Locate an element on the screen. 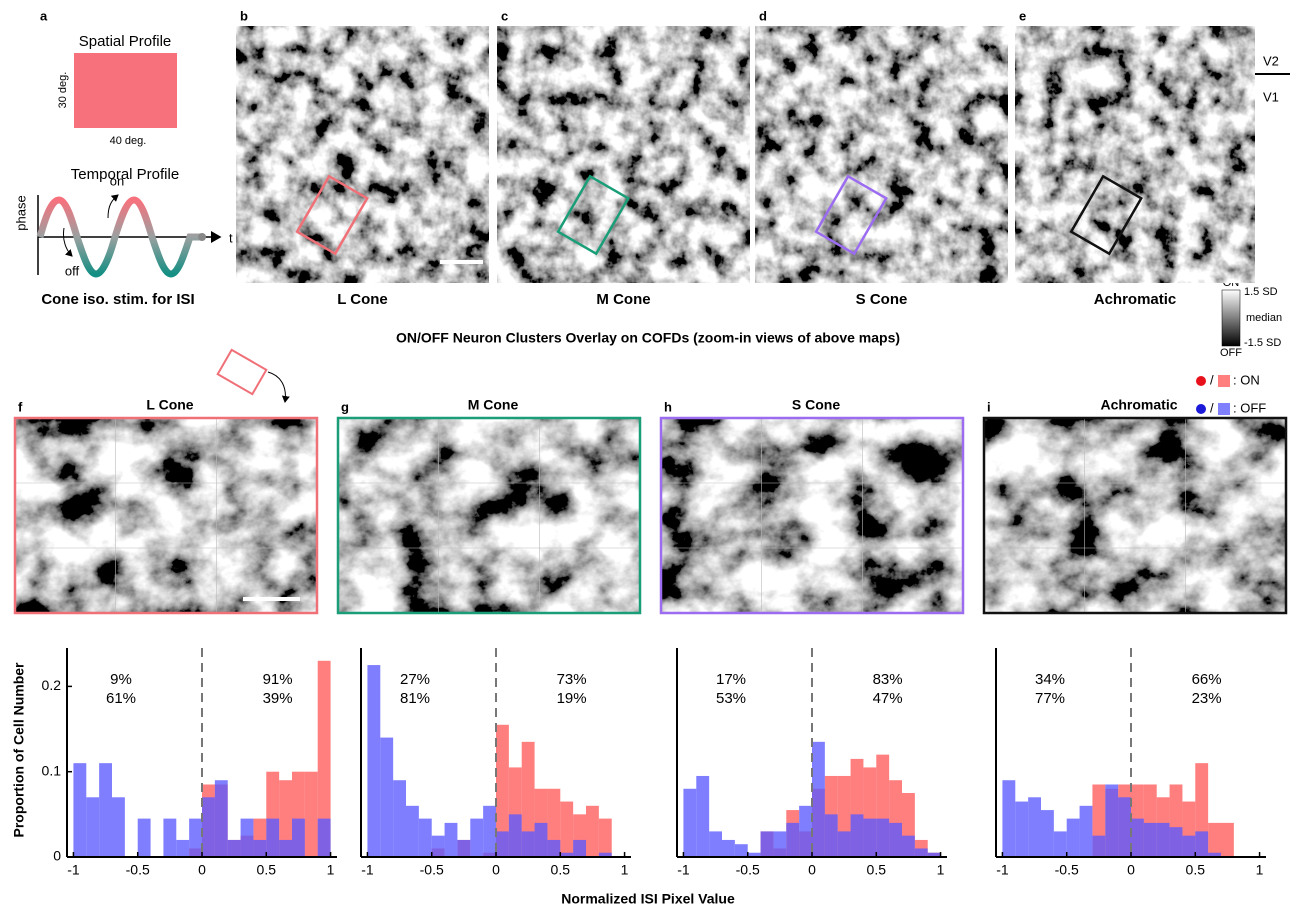 The width and height of the screenshot is (1295, 913). temporal-title: Temporal Profile is located at coordinates (125, 174).